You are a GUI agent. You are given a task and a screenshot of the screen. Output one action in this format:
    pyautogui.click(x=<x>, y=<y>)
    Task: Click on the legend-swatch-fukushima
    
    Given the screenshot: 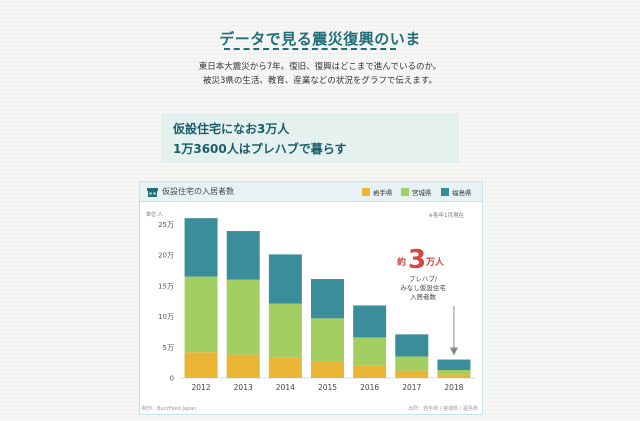 What is the action you would take?
    pyautogui.click(x=445, y=192)
    